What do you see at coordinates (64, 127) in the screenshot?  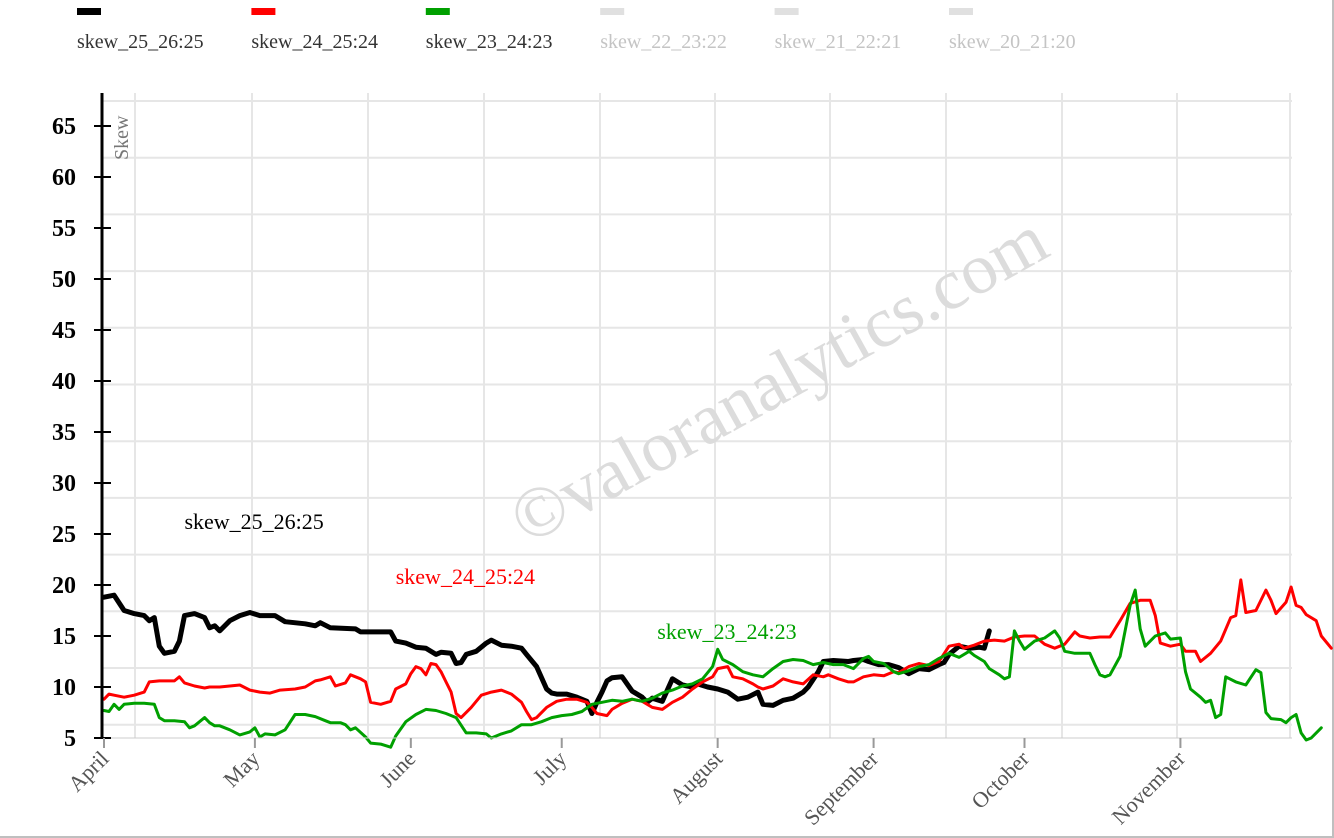 I see `y-tick-label: 65` at bounding box center [64, 127].